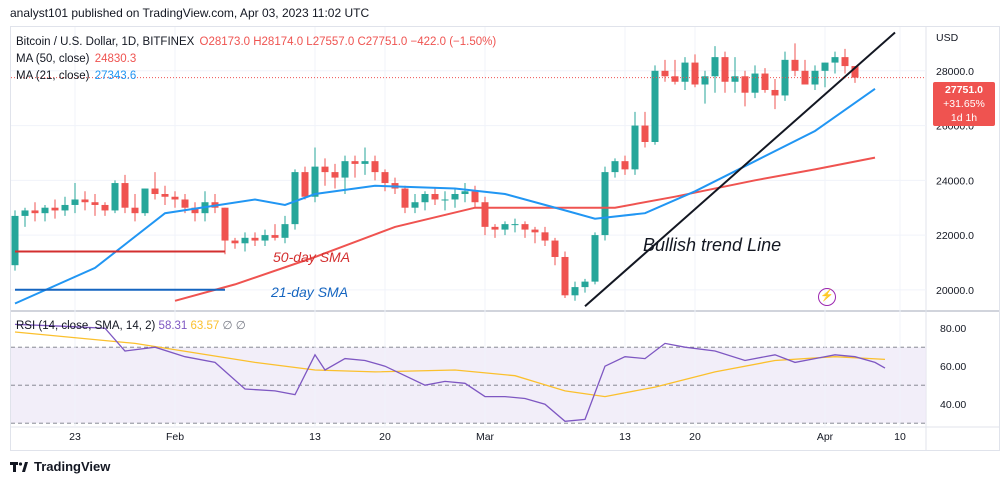 The width and height of the screenshot is (1005, 485). What do you see at coordinates (964, 118) in the screenshot?
I see `bar-timer: 1d 1h` at bounding box center [964, 118].